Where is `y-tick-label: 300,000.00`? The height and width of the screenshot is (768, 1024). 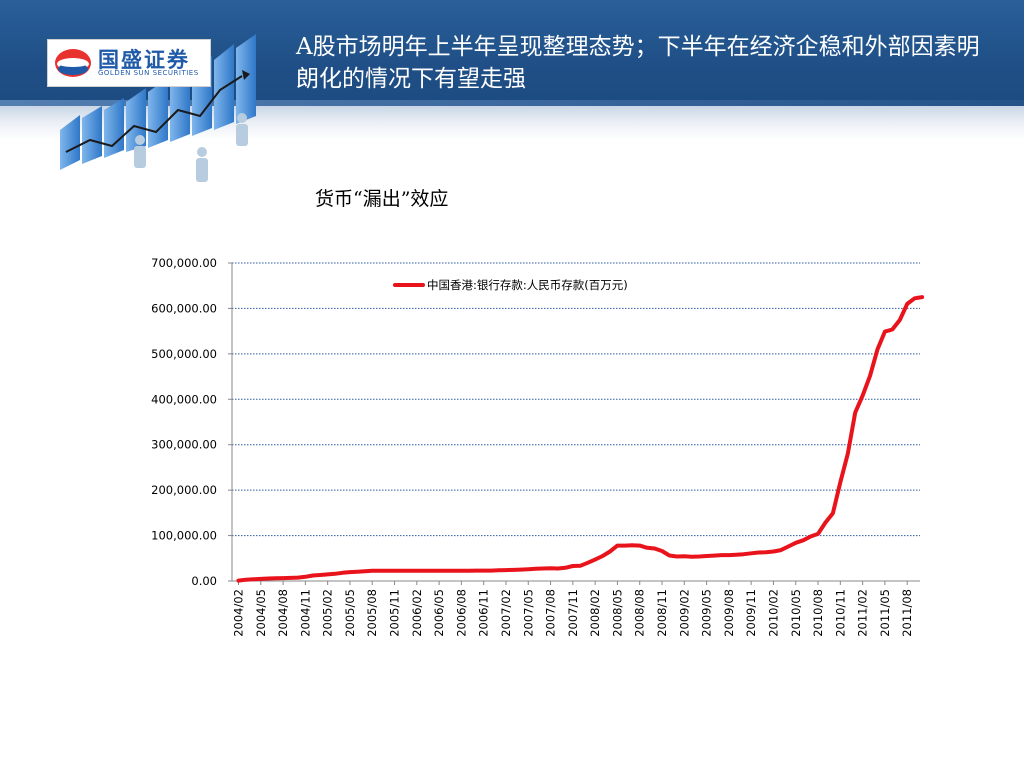
y-tick-label: 300,000.00 is located at coordinates (184, 445).